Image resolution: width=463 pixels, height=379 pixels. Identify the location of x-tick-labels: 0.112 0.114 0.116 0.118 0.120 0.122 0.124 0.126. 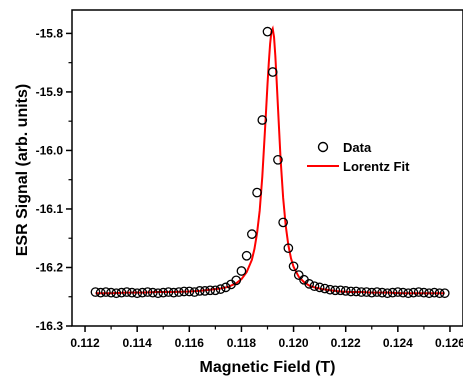
(266, 343).